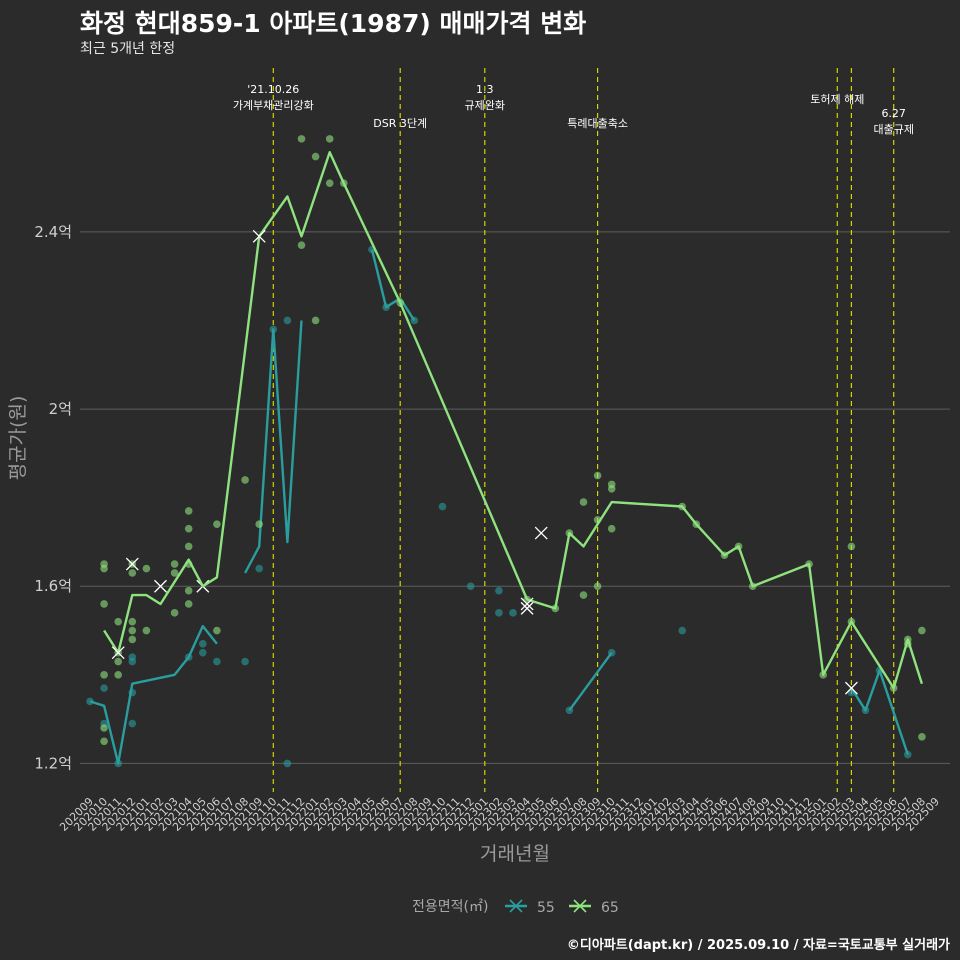 The width and height of the screenshot is (960, 960). I want to click on event-label: 6.27, so click(893, 113).